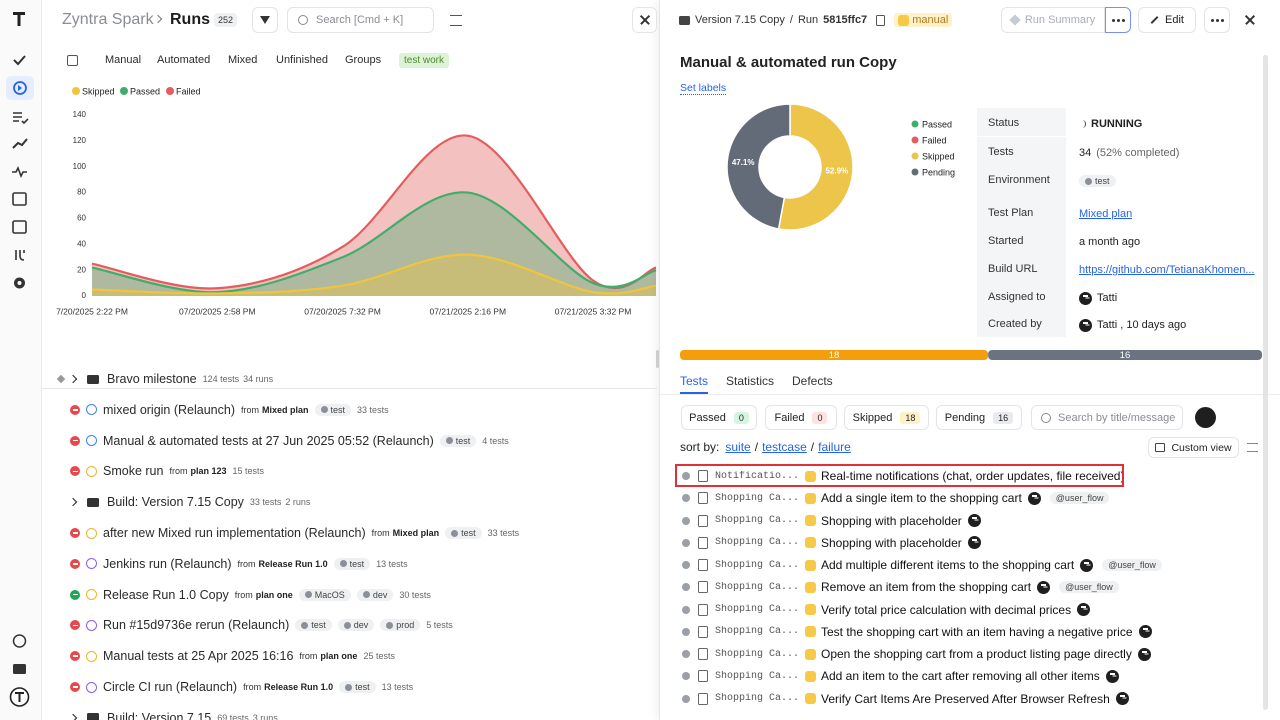  What do you see at coordinates (1167, 20) in the screenshot?
I see `edit-button: Edit` at bounding box center [1167, 20].